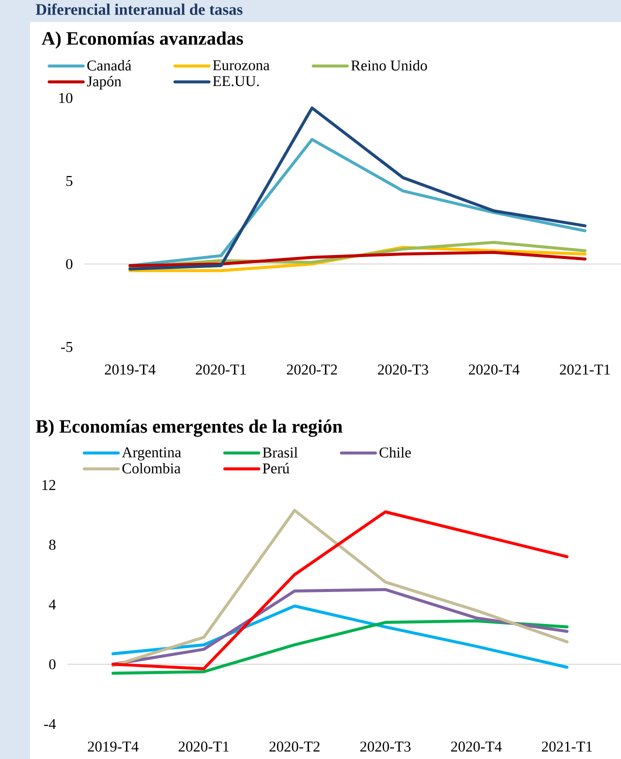 The width and height of the screenshot is (621, 759). I want to click on legend-label: Argentina, so click(151, 453).